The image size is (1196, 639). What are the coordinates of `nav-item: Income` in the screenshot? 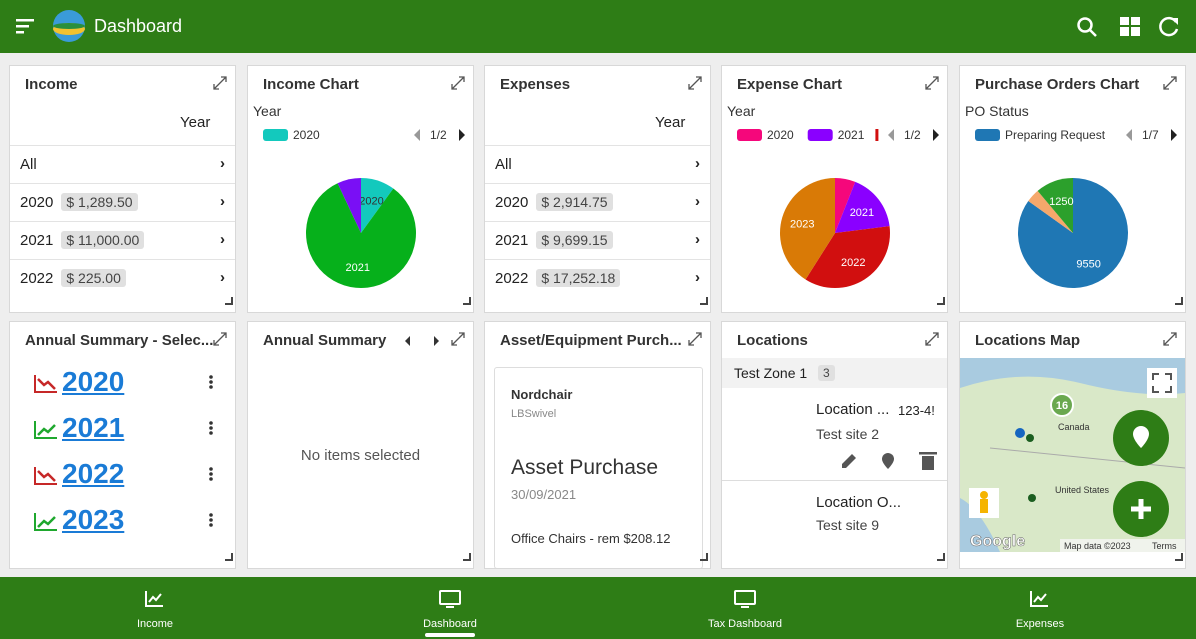 It's located at (155, 624).